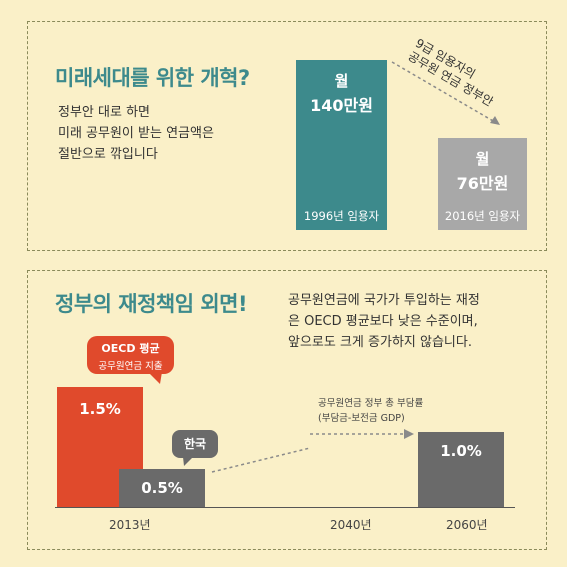 The image size is (567, 567). What do you see at coordinates (461, 451) in the screenshot?
I see `bar-2060-value: 1.0%` at bounding box center [461, 451].